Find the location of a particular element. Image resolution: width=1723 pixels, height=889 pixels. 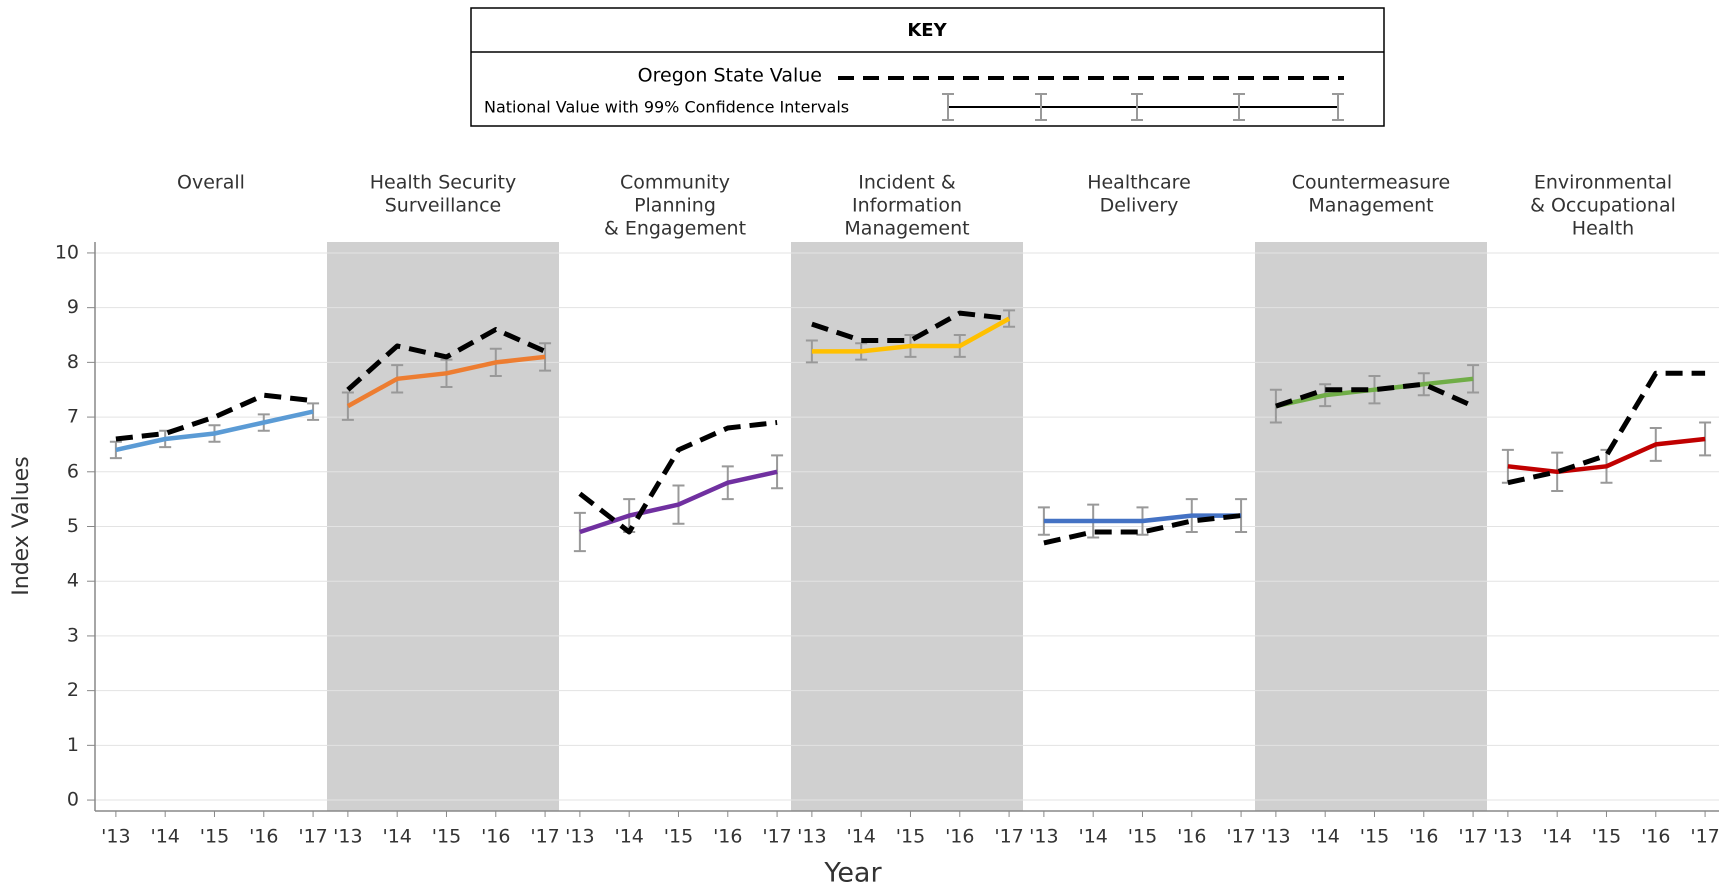

y-tick-label: 9 is located at coordinates (73, 307).